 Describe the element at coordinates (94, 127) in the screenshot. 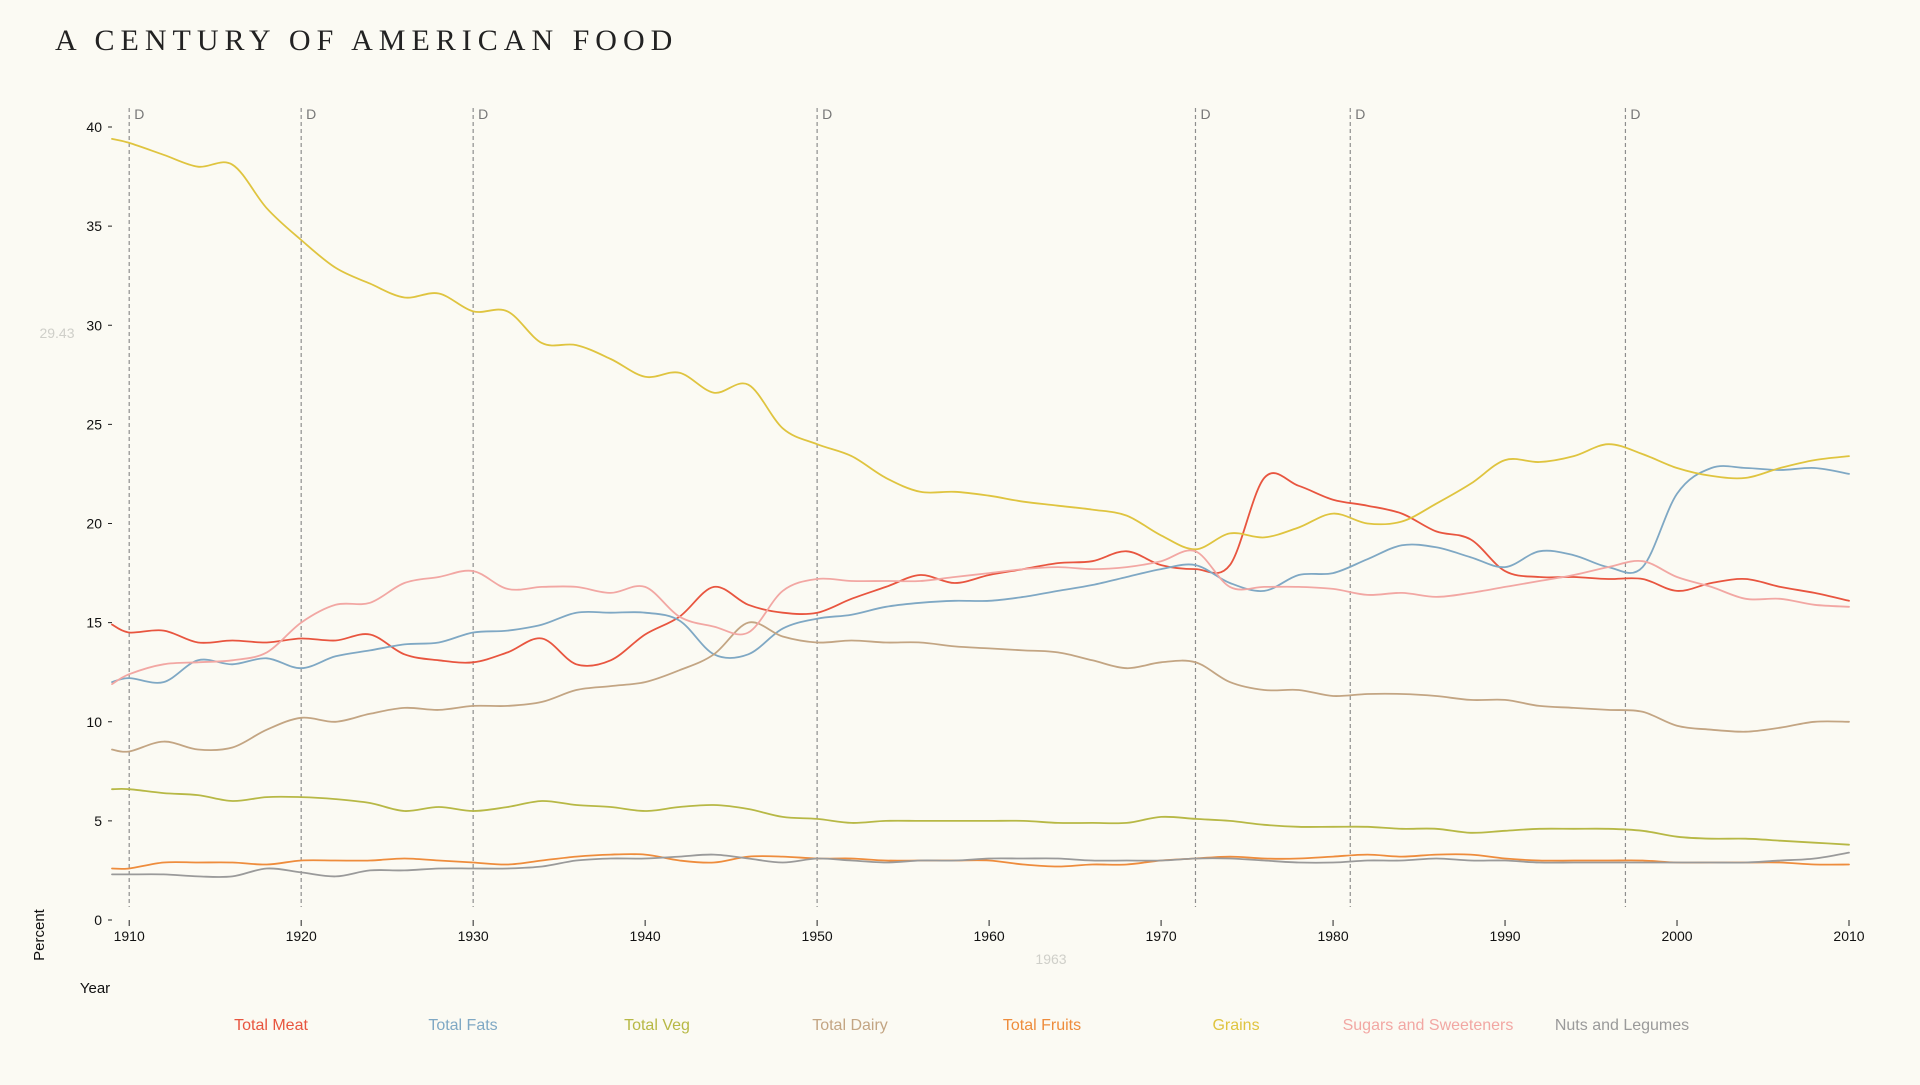

I see `y-tick-label-40: 40` at that location.